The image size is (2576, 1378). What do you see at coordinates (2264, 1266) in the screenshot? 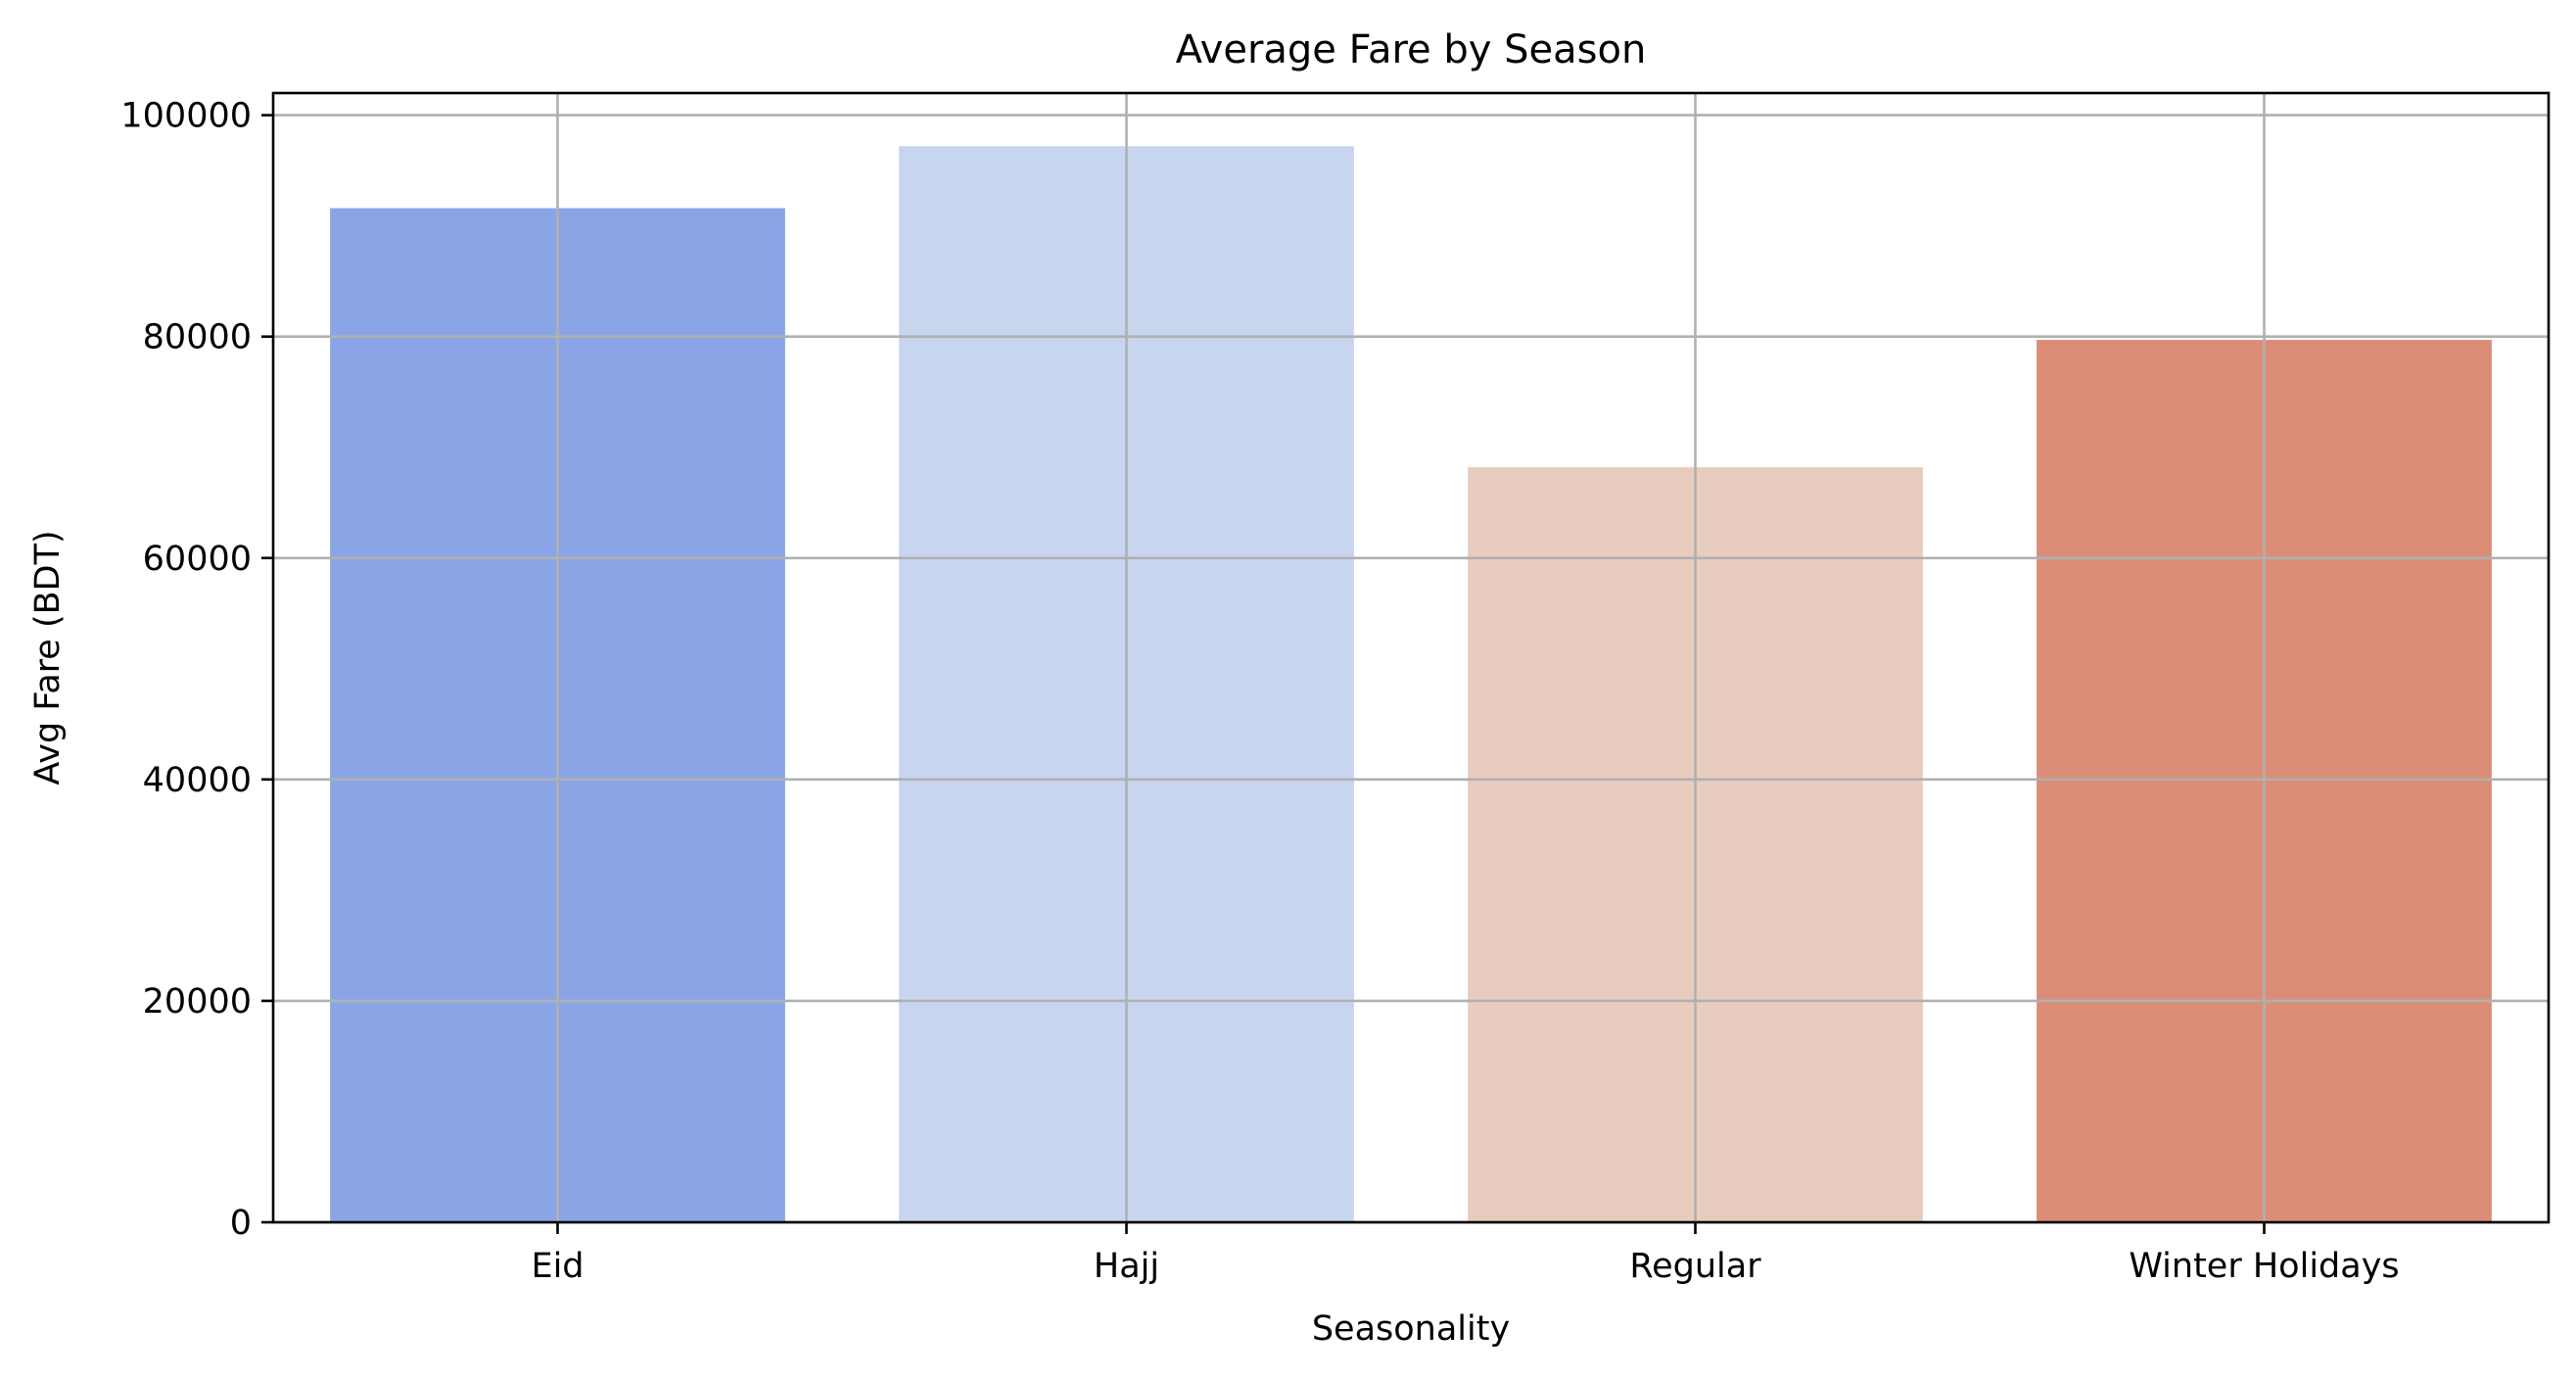
I see `x-tick-label-3: Winter Holidays` at bounding box center [2264, 1266].